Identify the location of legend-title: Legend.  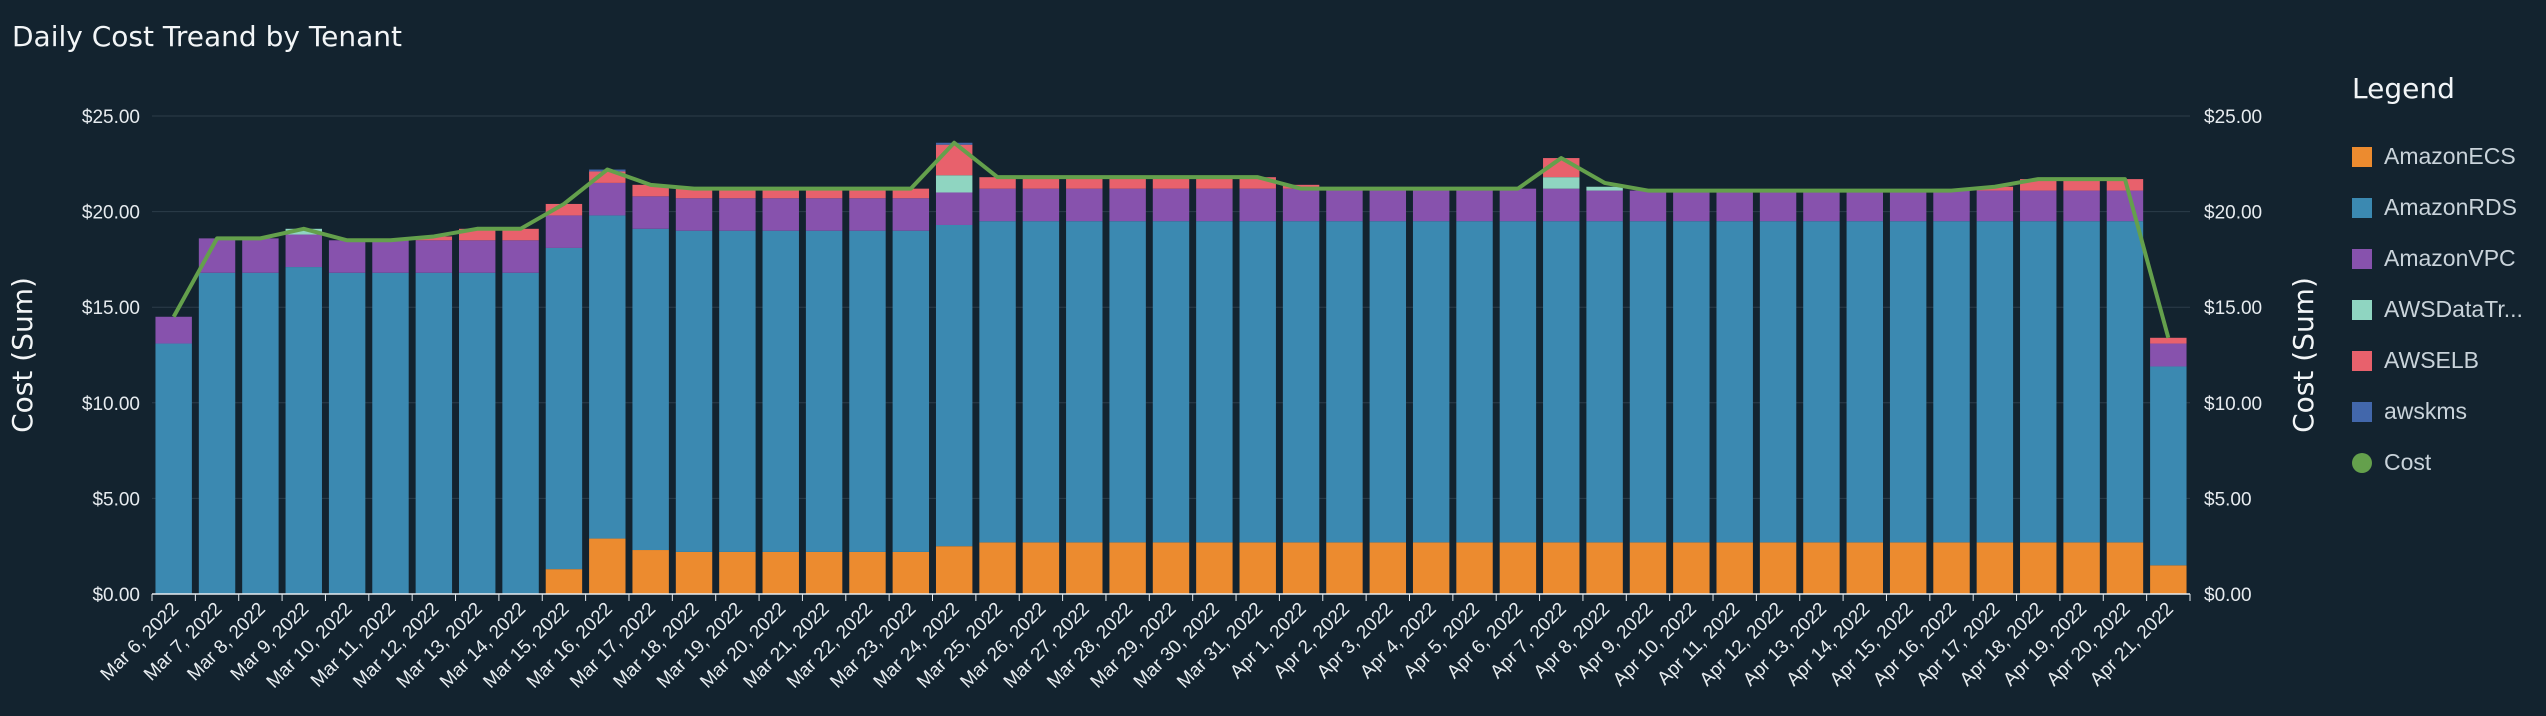
(2403, 88).